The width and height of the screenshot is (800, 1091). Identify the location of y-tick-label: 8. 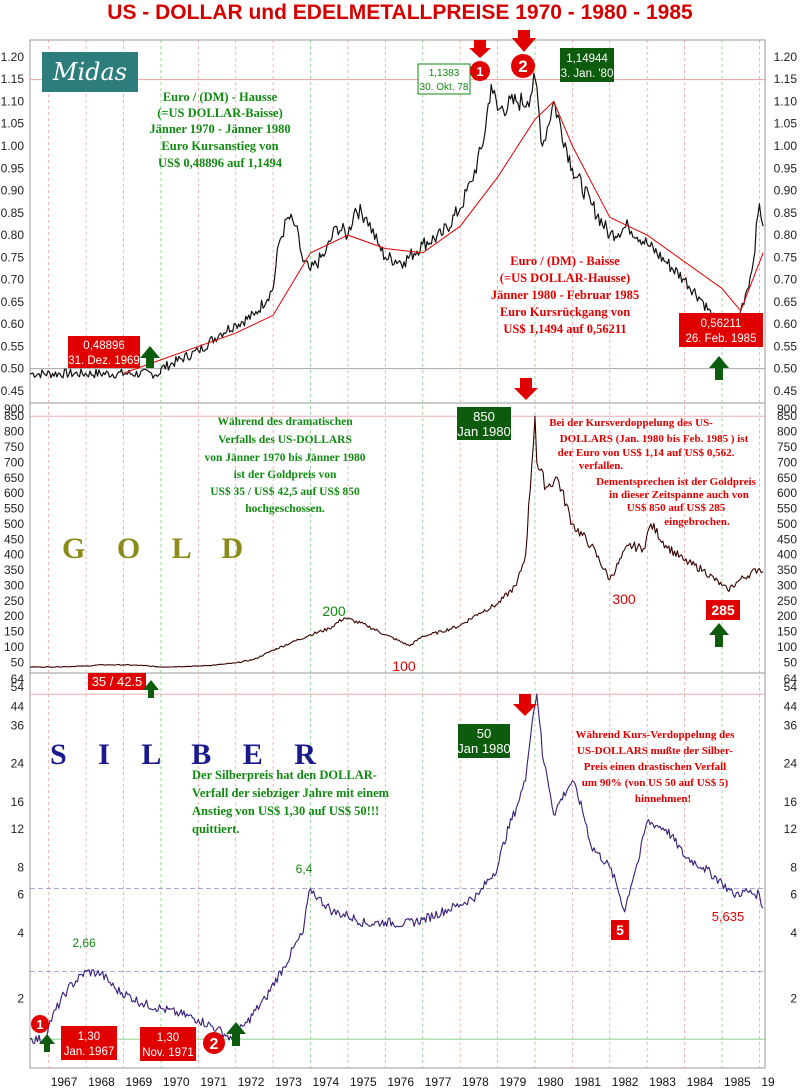
(793, 867).